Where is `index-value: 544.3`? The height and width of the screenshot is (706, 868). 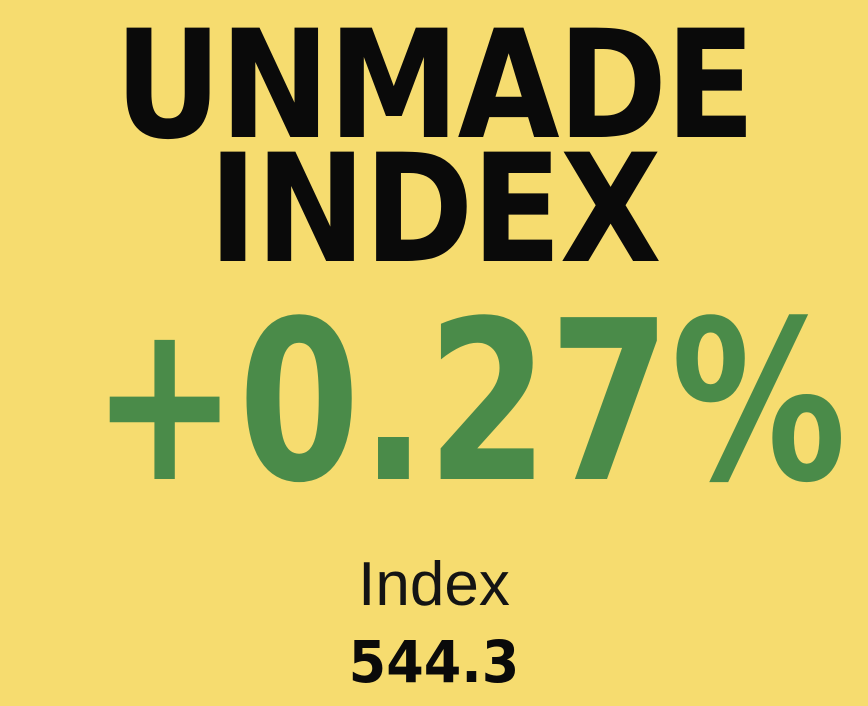
index-value: 544.3 is located at coordinates (434, 662).